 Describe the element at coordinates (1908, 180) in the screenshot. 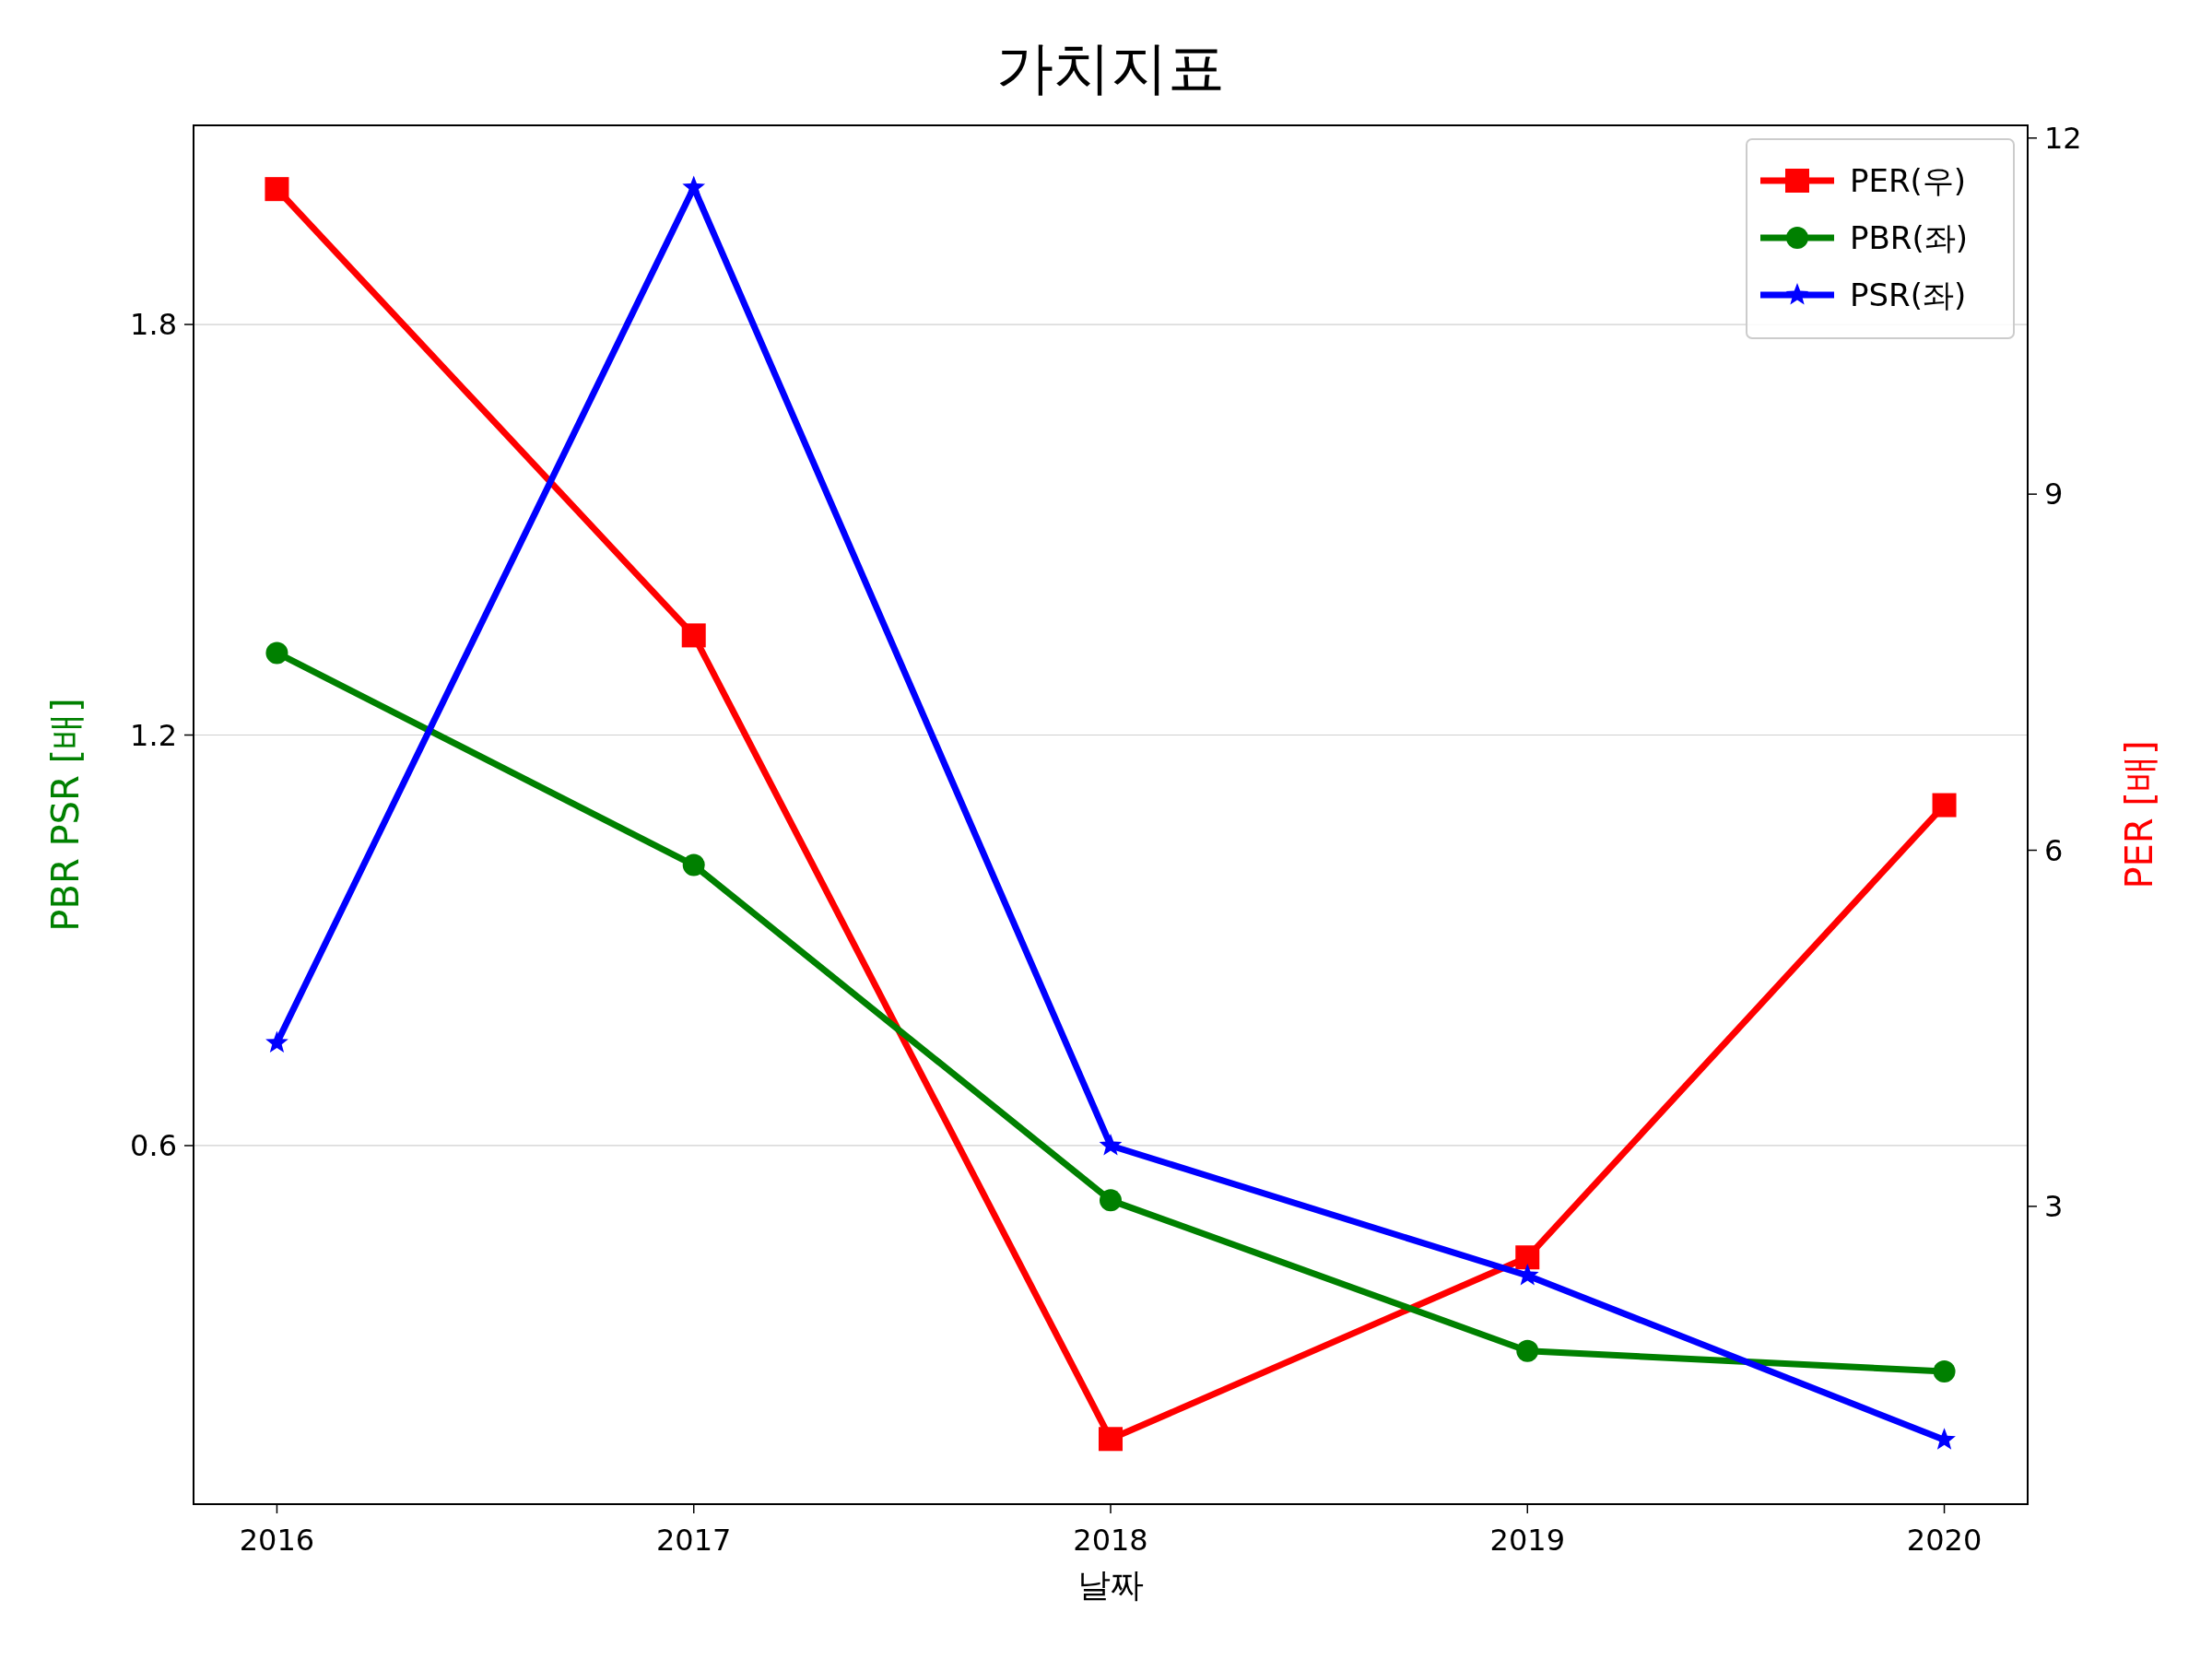

I see `legend-label: PER(우)` at that location.